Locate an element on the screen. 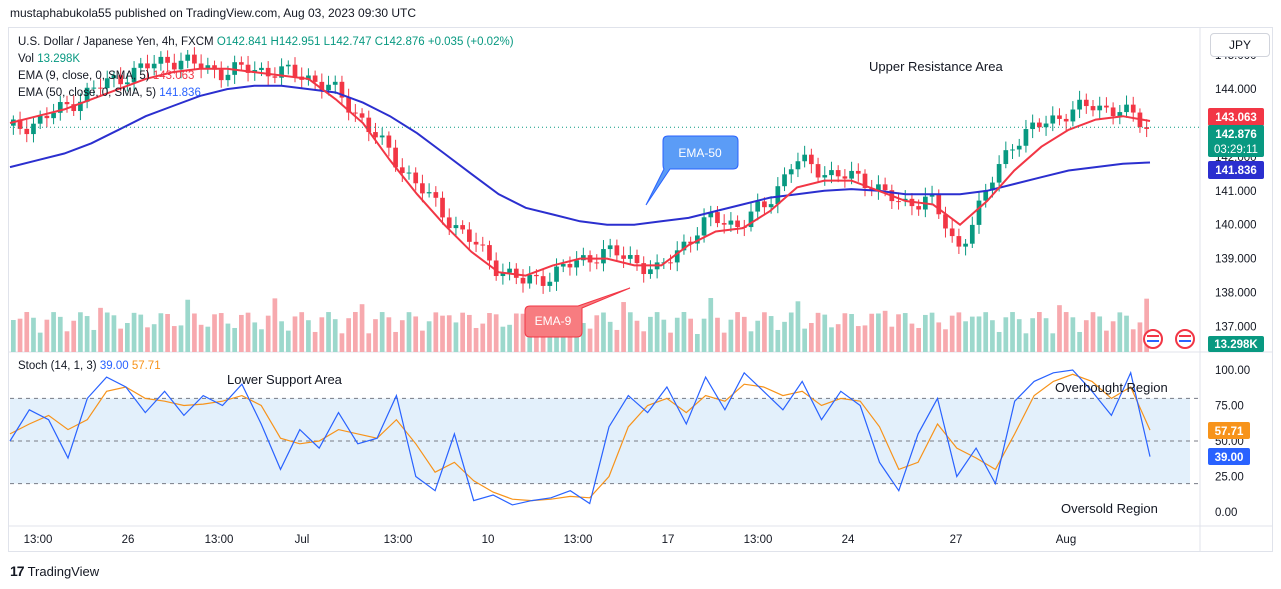  symbol-label: U.S. Dollar / Japanese Yen, 4h, FXCM is located at coordinates (116, 42).